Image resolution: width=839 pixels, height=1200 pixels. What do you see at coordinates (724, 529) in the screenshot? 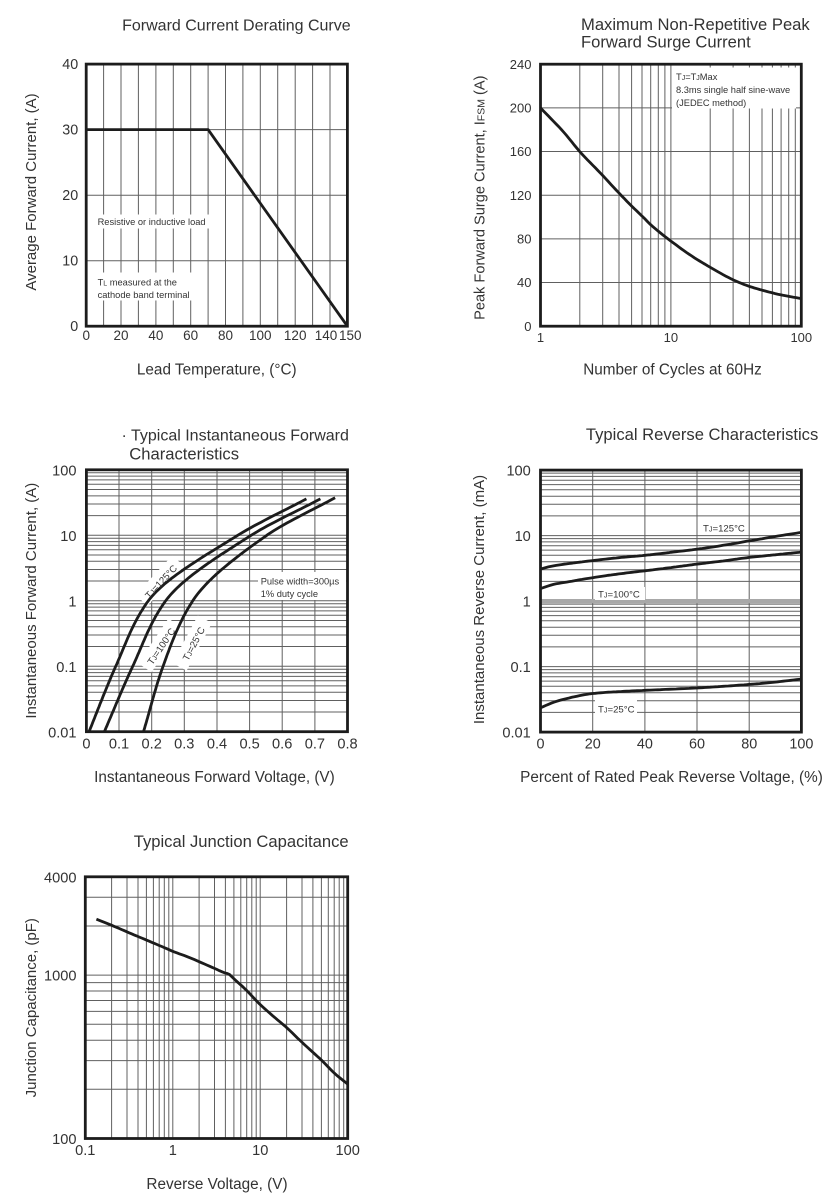
I see `svg-text: TJ=125°C` at bounding box center [724, 529].